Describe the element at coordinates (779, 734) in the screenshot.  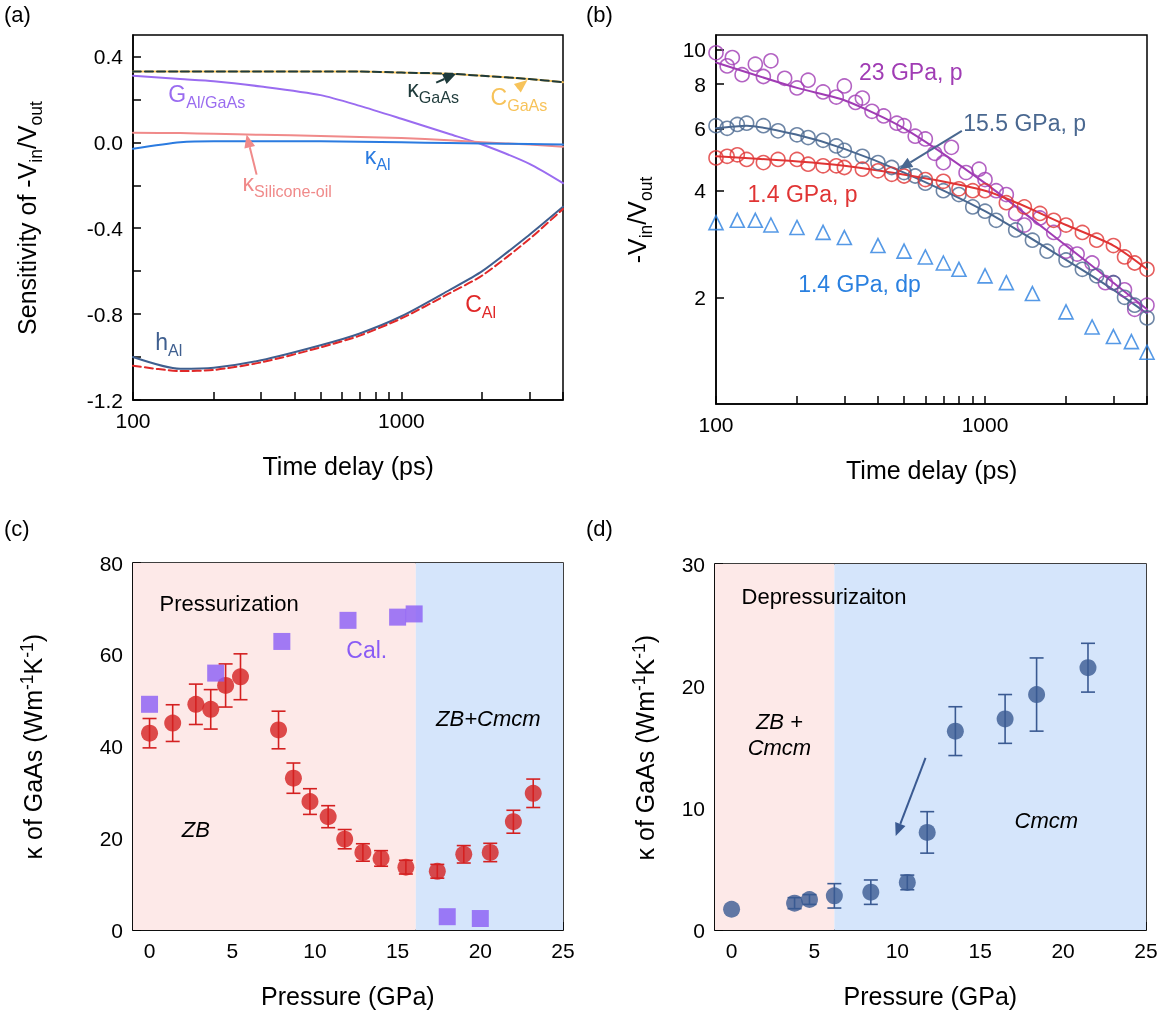
I see `band-label: ZB + Cmcm` at that location.